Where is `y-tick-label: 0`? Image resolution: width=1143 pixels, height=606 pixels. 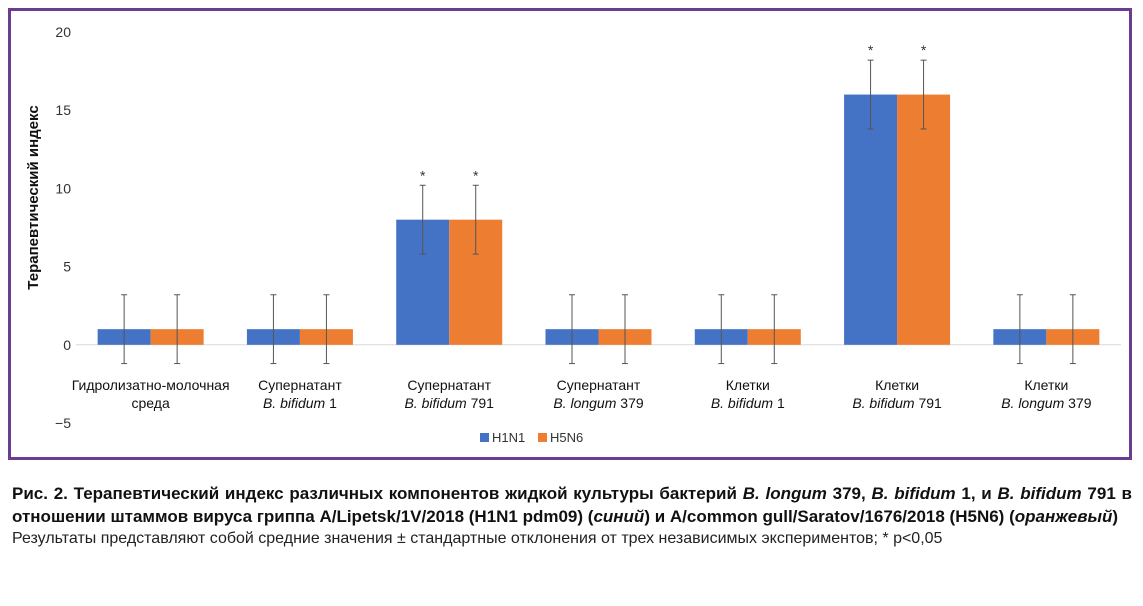 y-tick-label: 0 is located at coordinates (67, 345).